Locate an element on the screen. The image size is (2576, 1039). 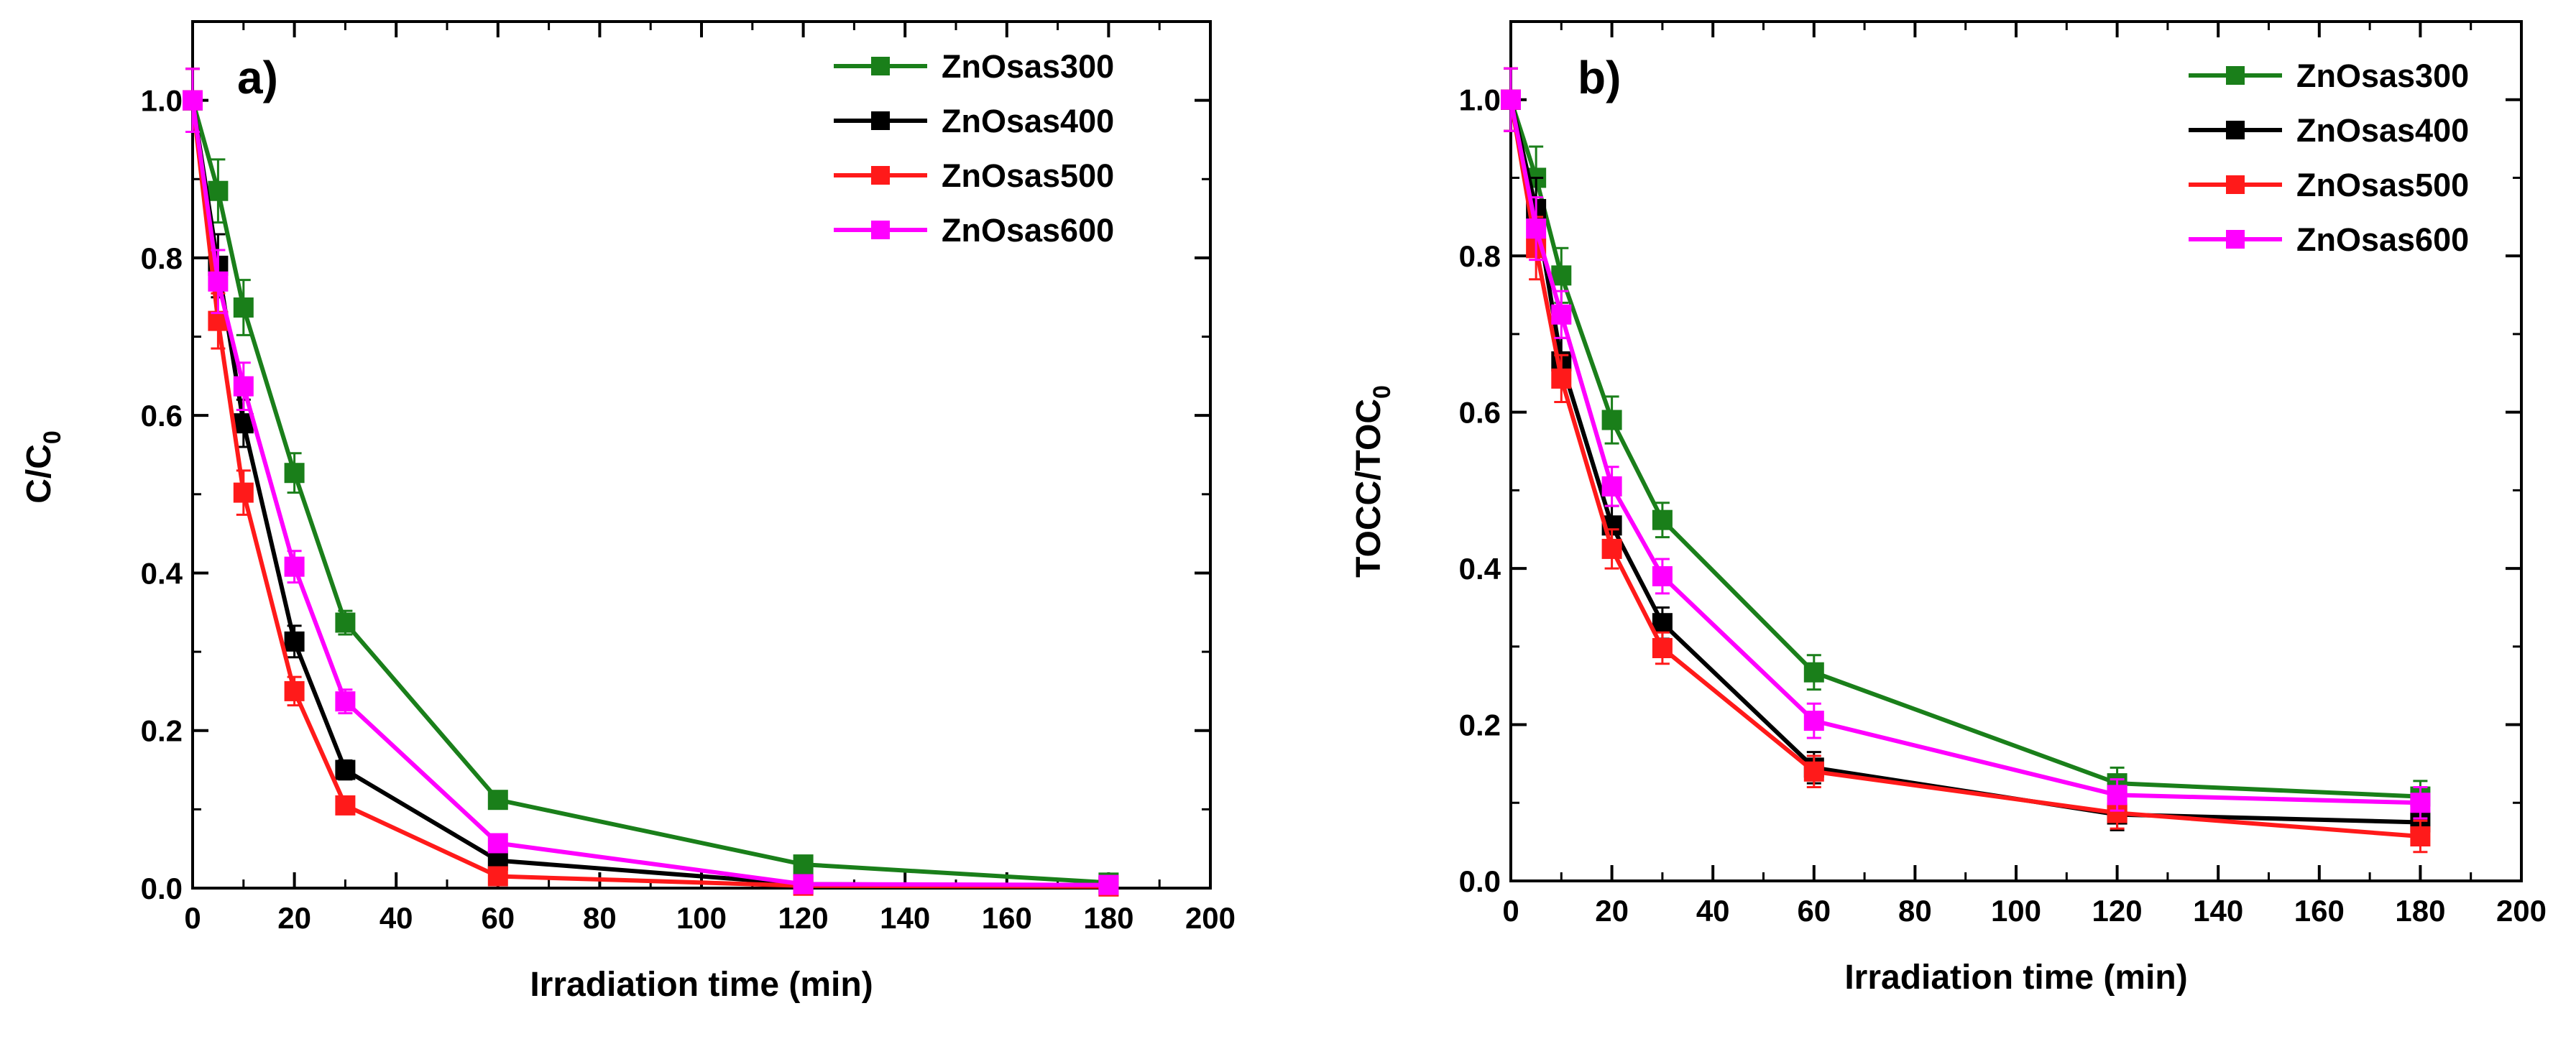
y-axis-title: C/C0 is located at coordinates (43, 467).